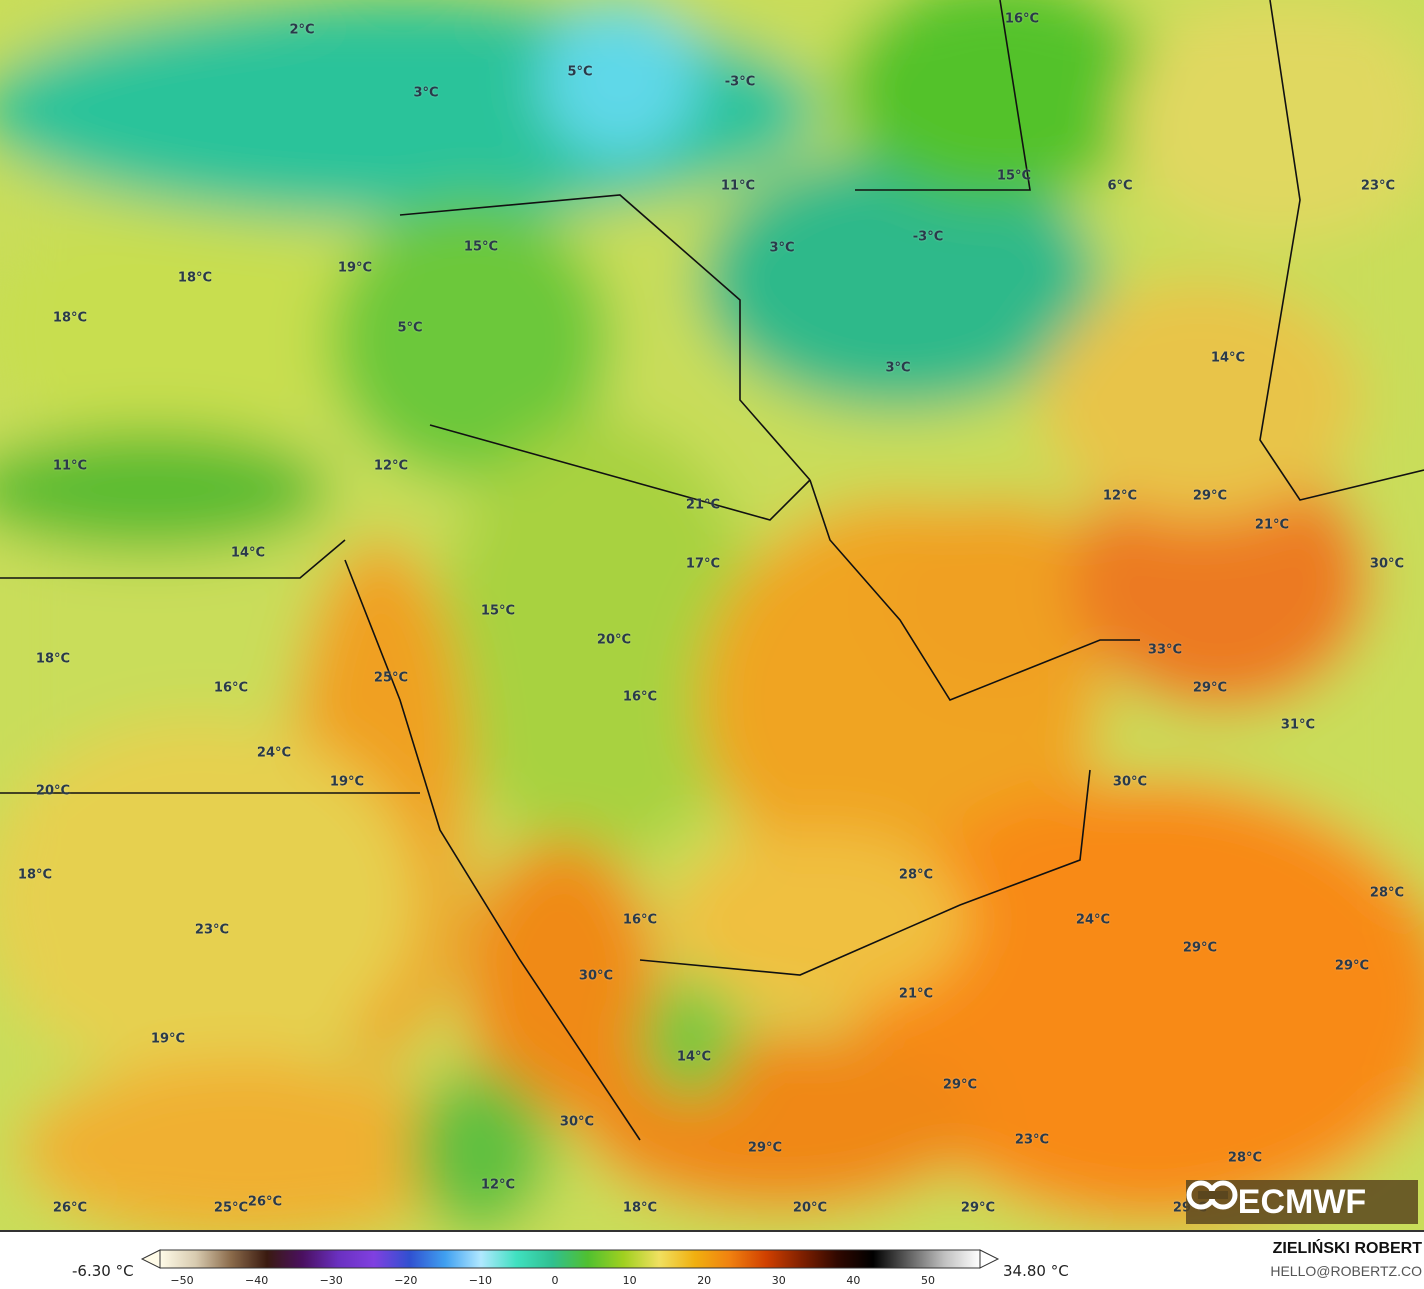 Image resolution: width=1424 pixels, height=1289 pixels. Describe the element at coordinates (1212, 1195) in the screenshot. I see `ecmwf-logo-icon` at that location.